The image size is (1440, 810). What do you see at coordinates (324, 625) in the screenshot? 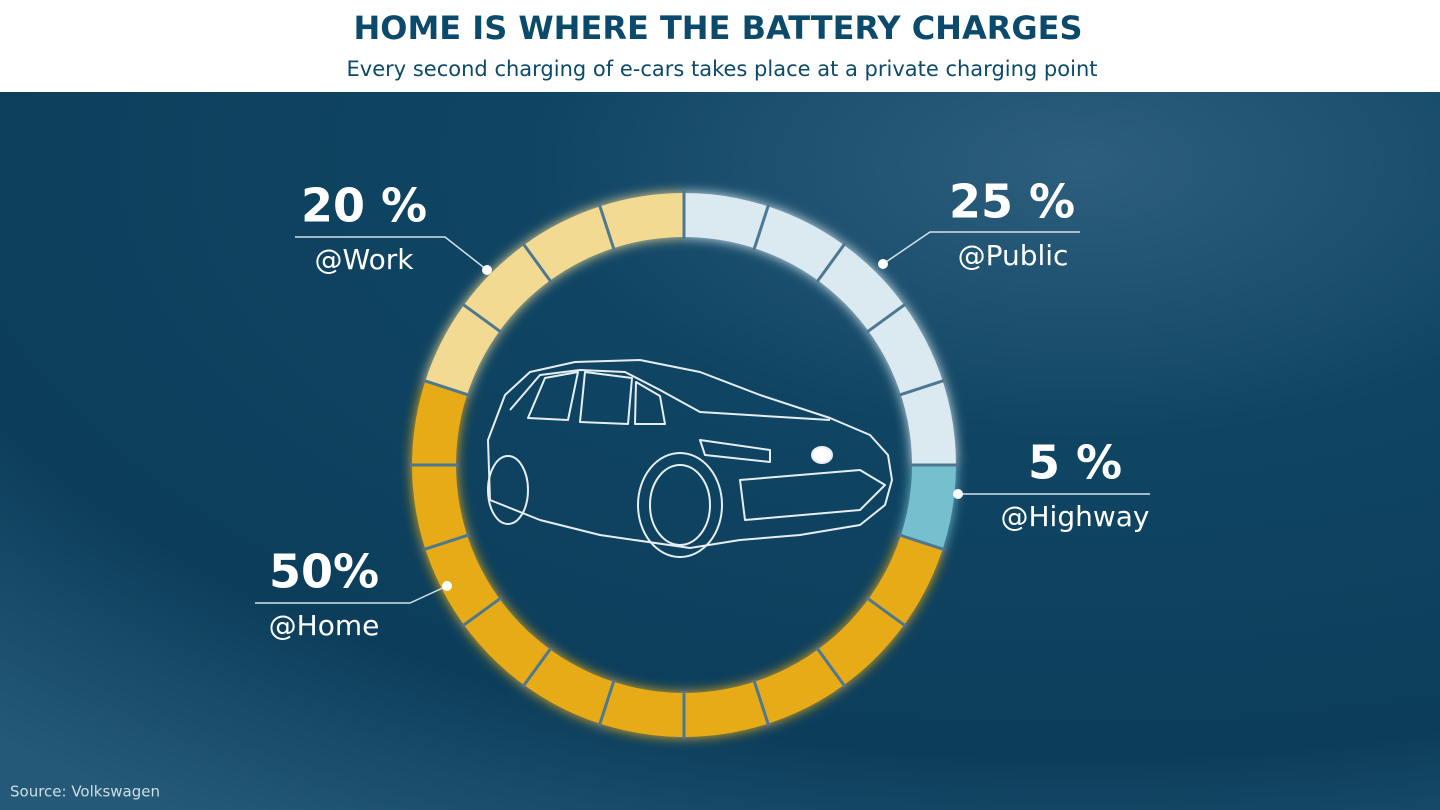
I see `category-label: @Home` at bounding box center [324, 625].